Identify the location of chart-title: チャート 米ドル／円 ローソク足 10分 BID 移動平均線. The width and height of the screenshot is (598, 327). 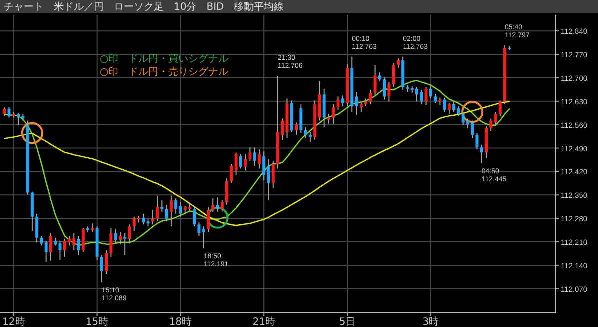
(144, 7).